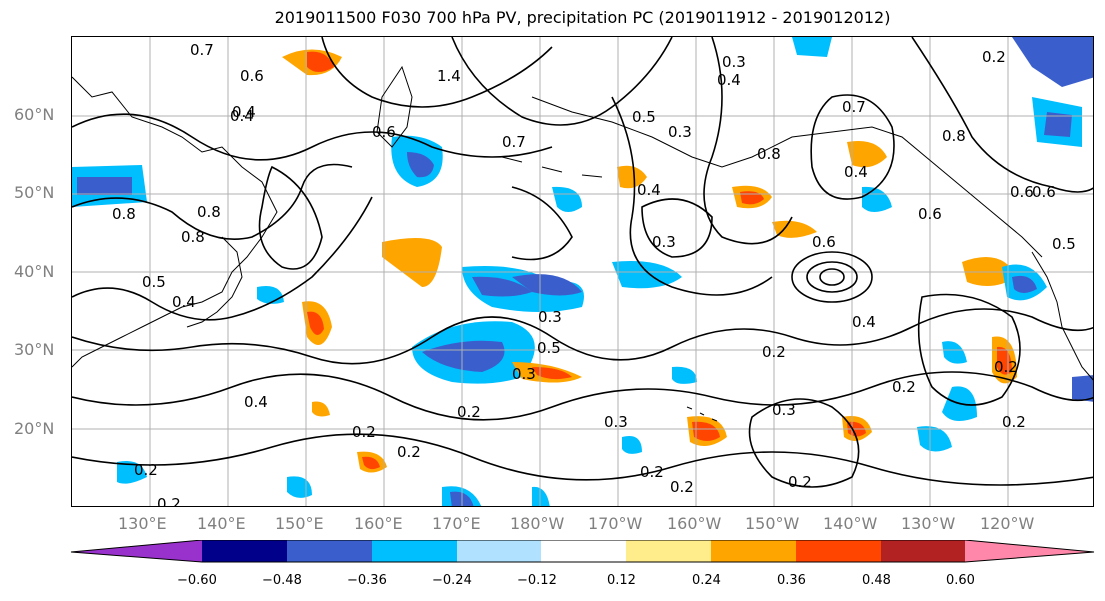  I want to click on colorbar-tick-label: −0.24, so click(452, 580).